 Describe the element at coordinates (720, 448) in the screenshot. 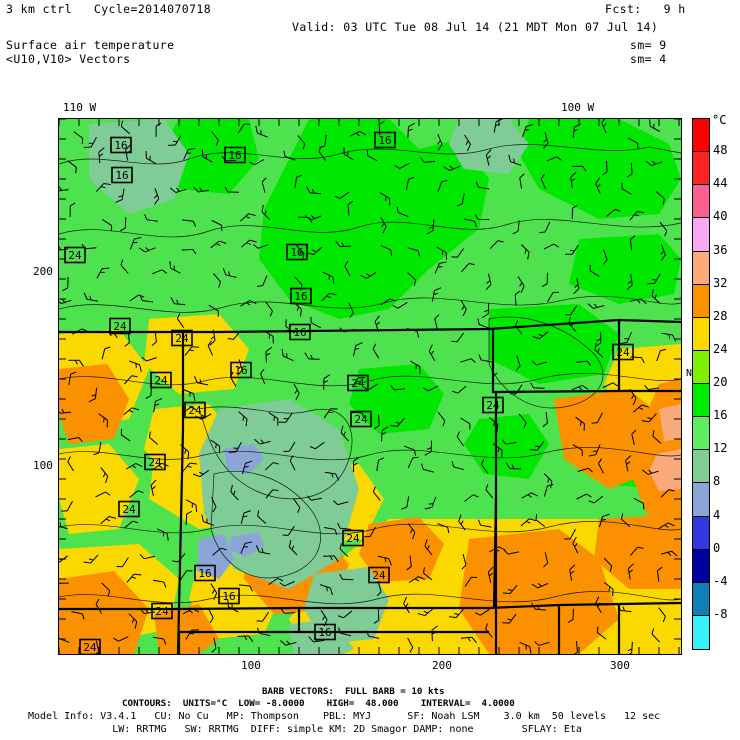

I see `colorbar-tick-label: 12` at that location.